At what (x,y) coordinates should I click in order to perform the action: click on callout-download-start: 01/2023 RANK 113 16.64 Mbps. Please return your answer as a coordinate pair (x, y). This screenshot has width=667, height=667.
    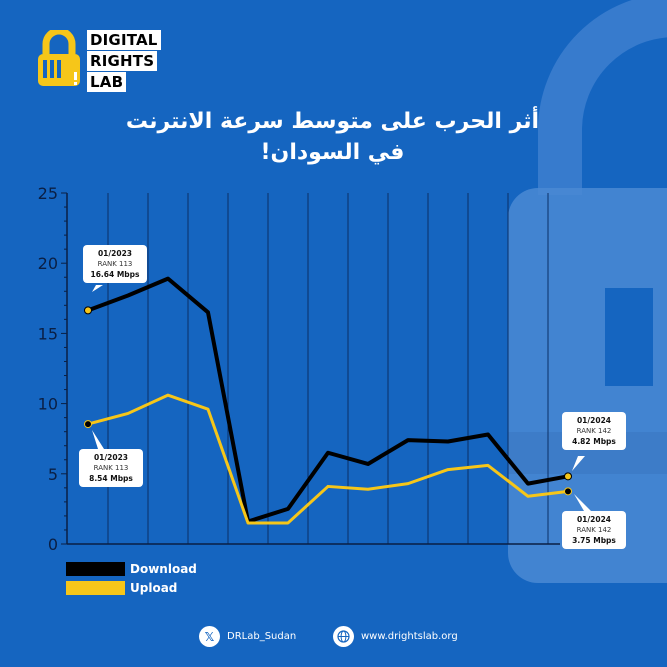
    Looking at the image, I should click on (115, 264).